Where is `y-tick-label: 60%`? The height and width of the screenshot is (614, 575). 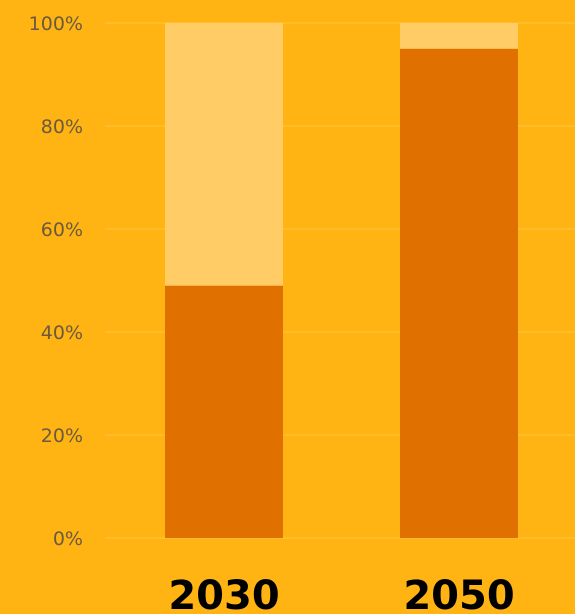
y-tick-label: 60% is located at coordinates (62, 230).